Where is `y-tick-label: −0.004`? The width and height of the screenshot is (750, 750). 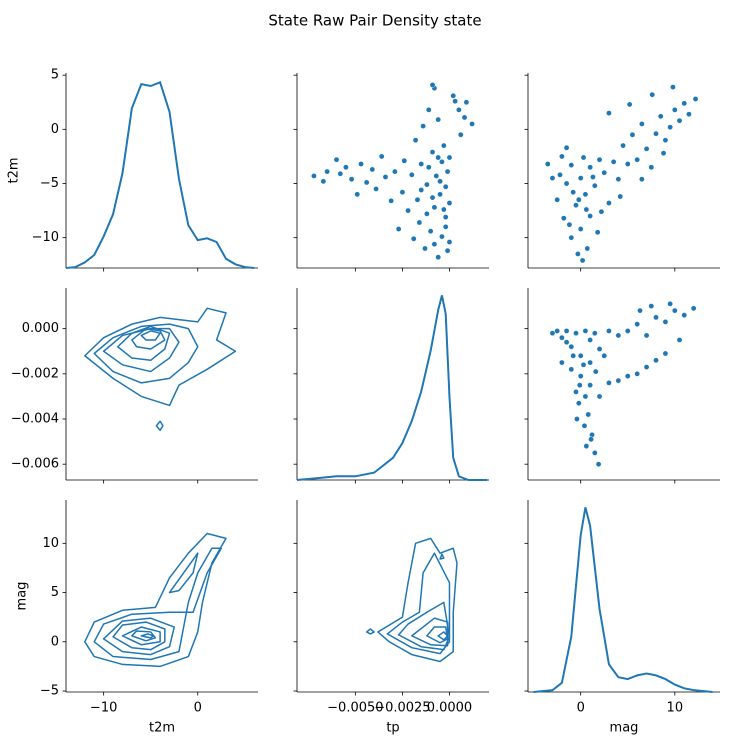 y-tick-label: −0.004 is located at coordinates (35, 419).